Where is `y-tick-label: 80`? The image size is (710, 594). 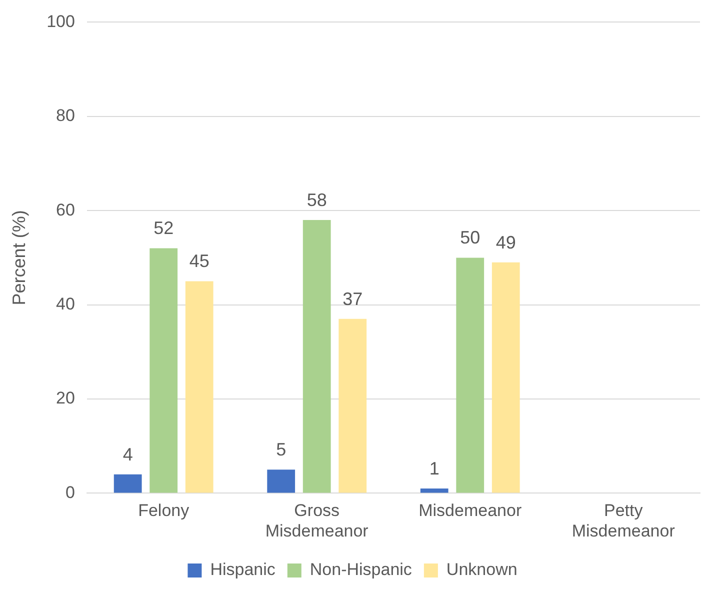
y-tick-label: 80 is located at coordinates (65, 116).